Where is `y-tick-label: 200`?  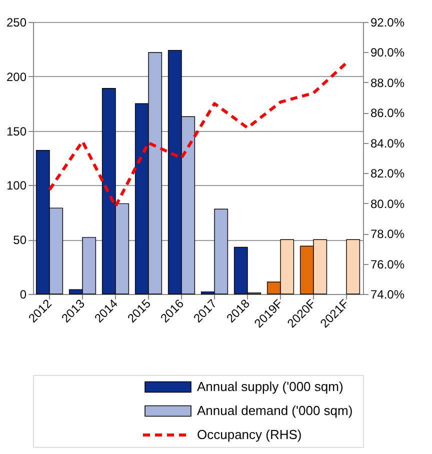
y-tick-label: 200 is located at coordinates (16, 77).